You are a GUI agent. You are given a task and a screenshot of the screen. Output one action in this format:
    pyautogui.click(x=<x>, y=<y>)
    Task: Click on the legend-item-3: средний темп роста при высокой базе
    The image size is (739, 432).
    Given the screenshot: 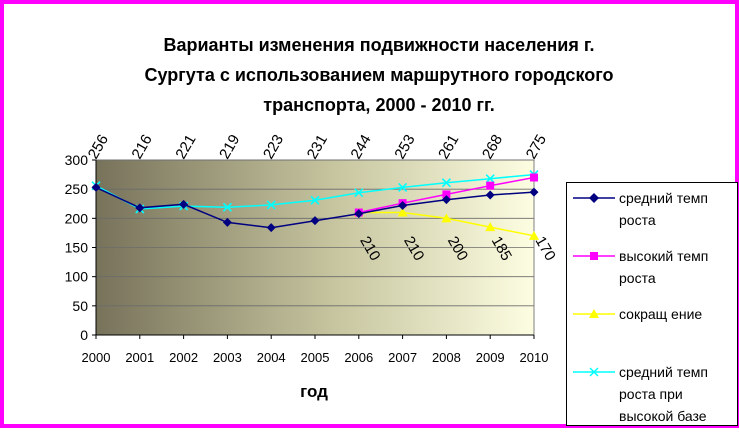 What is the action you would take?
    pyautogui.click(x=652, y=394)
    